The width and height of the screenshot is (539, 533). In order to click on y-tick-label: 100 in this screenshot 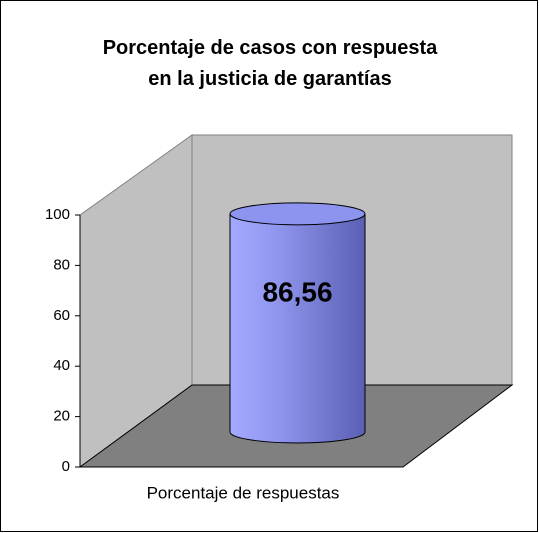, I will do `click(57, 214)`.